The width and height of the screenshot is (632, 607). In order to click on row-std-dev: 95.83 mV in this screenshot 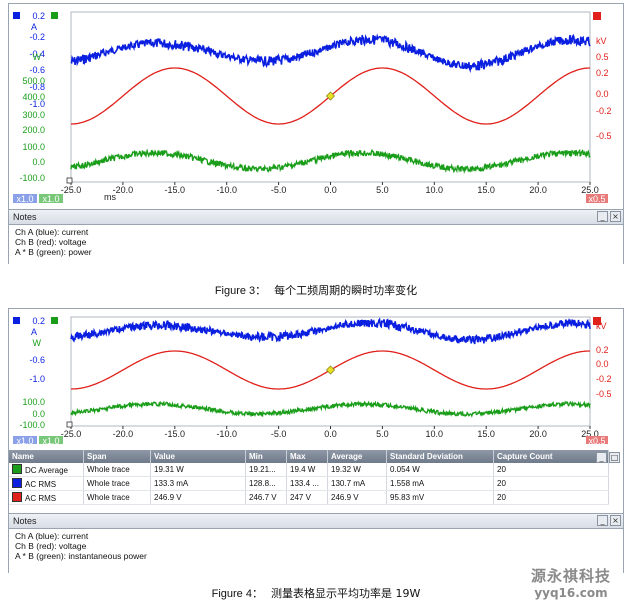, I will do `click(440, 497)`.